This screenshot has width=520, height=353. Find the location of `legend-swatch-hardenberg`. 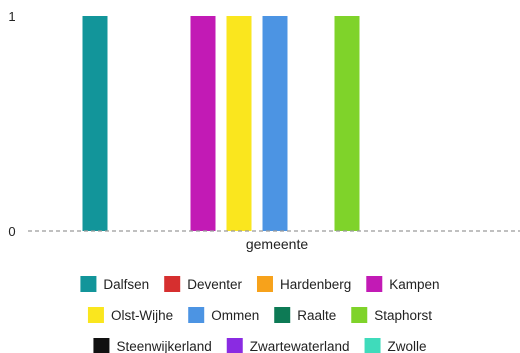

legend-swatch-hardenberg is located at coordinates (264, 284).